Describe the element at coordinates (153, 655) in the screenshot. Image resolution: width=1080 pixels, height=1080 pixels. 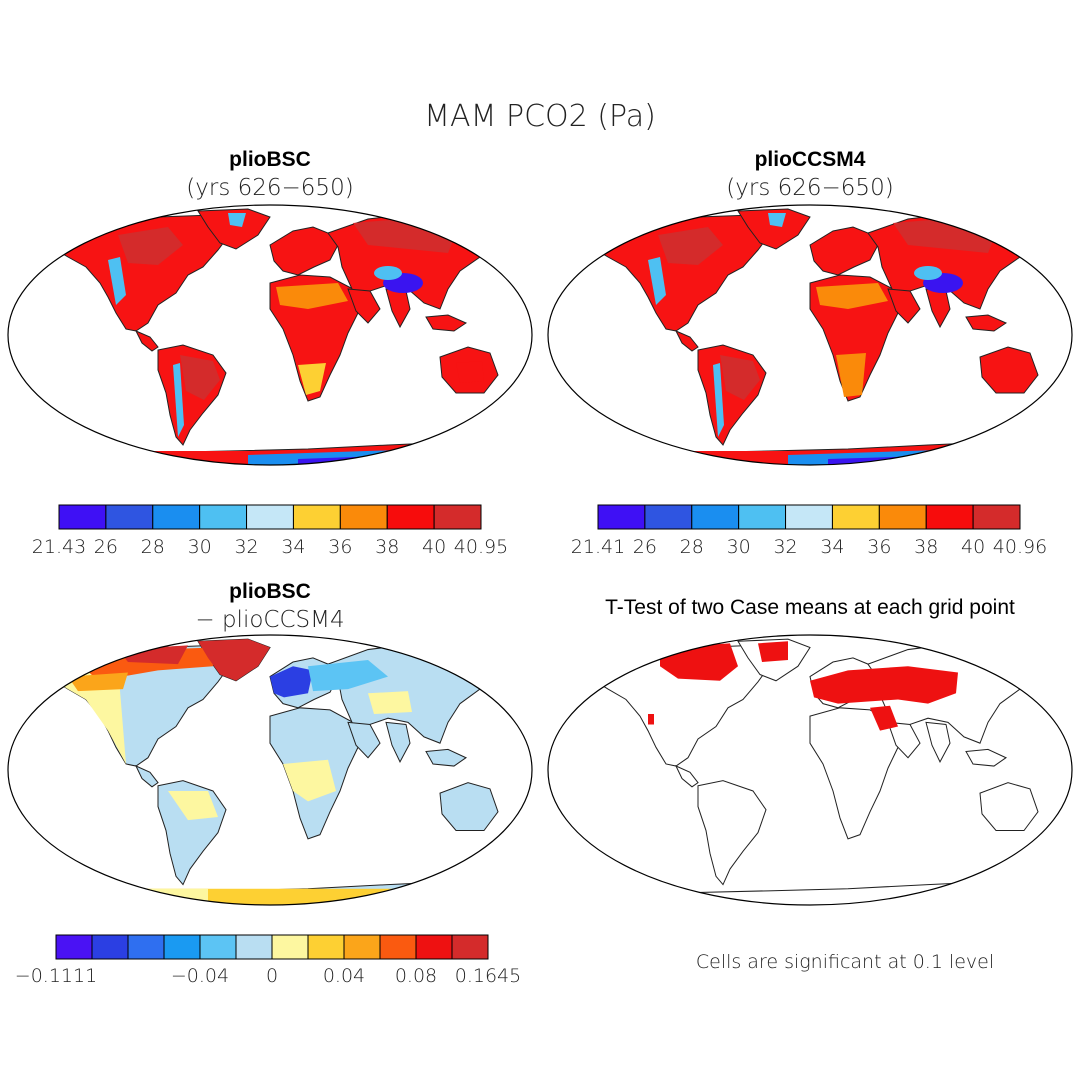
I see `region-canada-hot` at that location.